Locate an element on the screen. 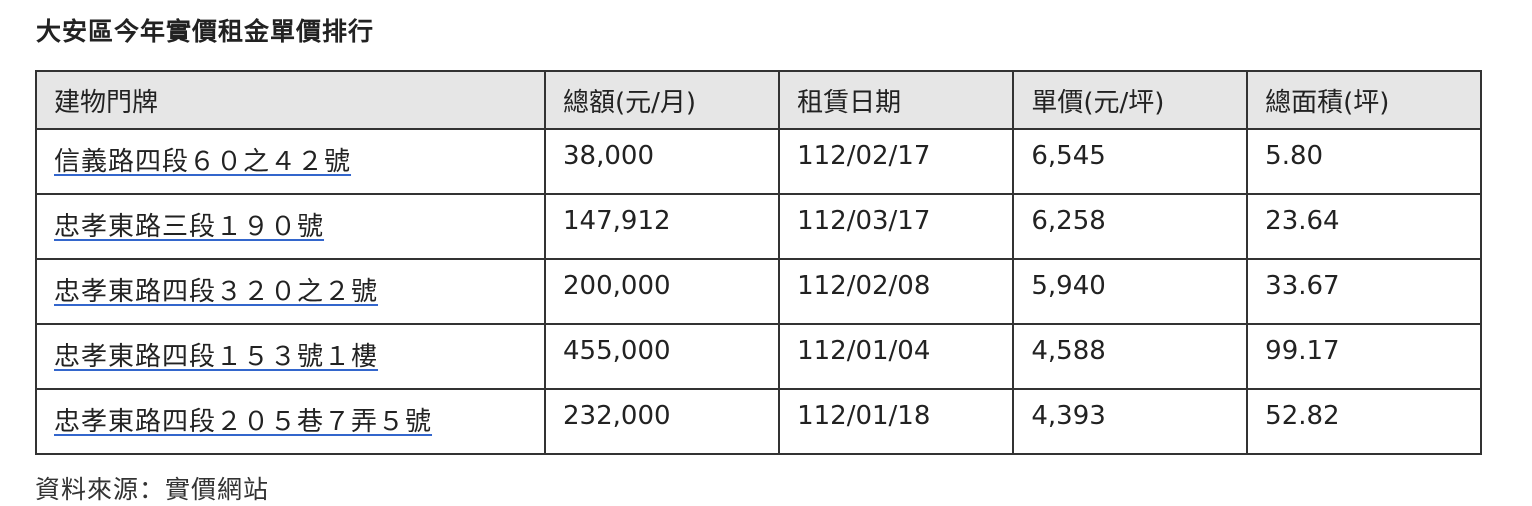  address-link: 忠孝東路三段１９０號 is located at coordinates (189, 227).